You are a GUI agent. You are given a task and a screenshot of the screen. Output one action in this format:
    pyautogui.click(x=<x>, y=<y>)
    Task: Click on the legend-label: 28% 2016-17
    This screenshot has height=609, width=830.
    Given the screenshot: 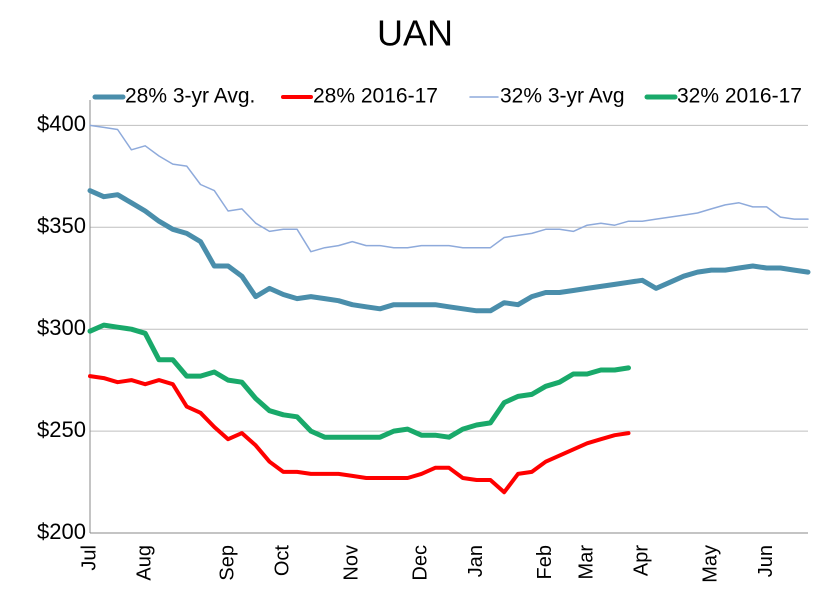 What is the action you would take?
    pyautogui.click(x=375, y=96)
    